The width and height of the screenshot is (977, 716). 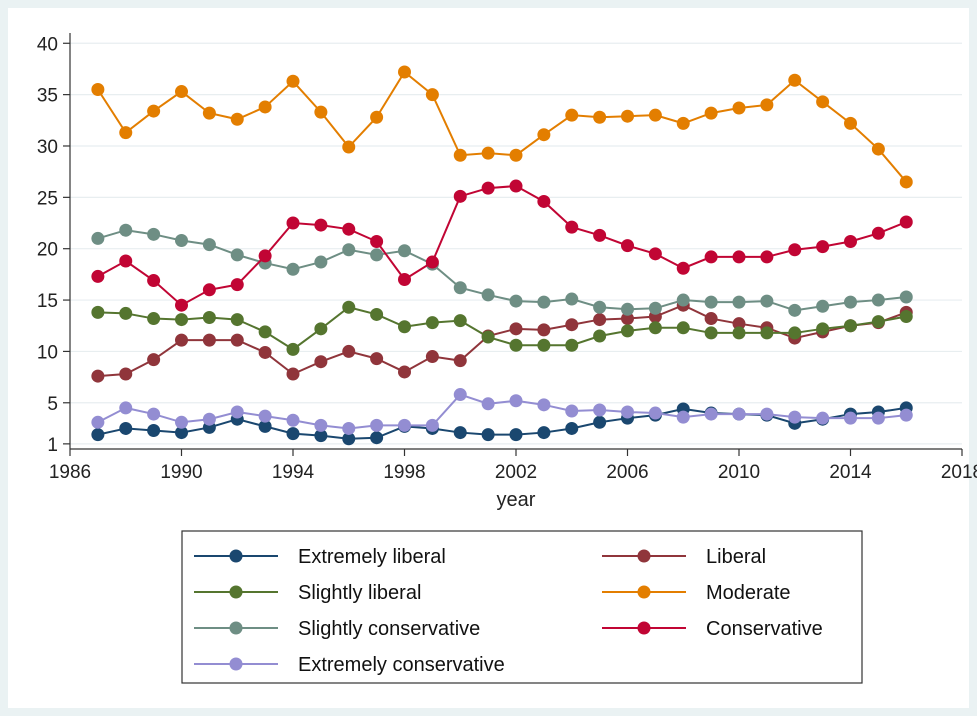 What do you see at coordinates (359, 593) in the screenshot?
I see `legend-label: Slightly liberal` at bounding box center [359, 593].